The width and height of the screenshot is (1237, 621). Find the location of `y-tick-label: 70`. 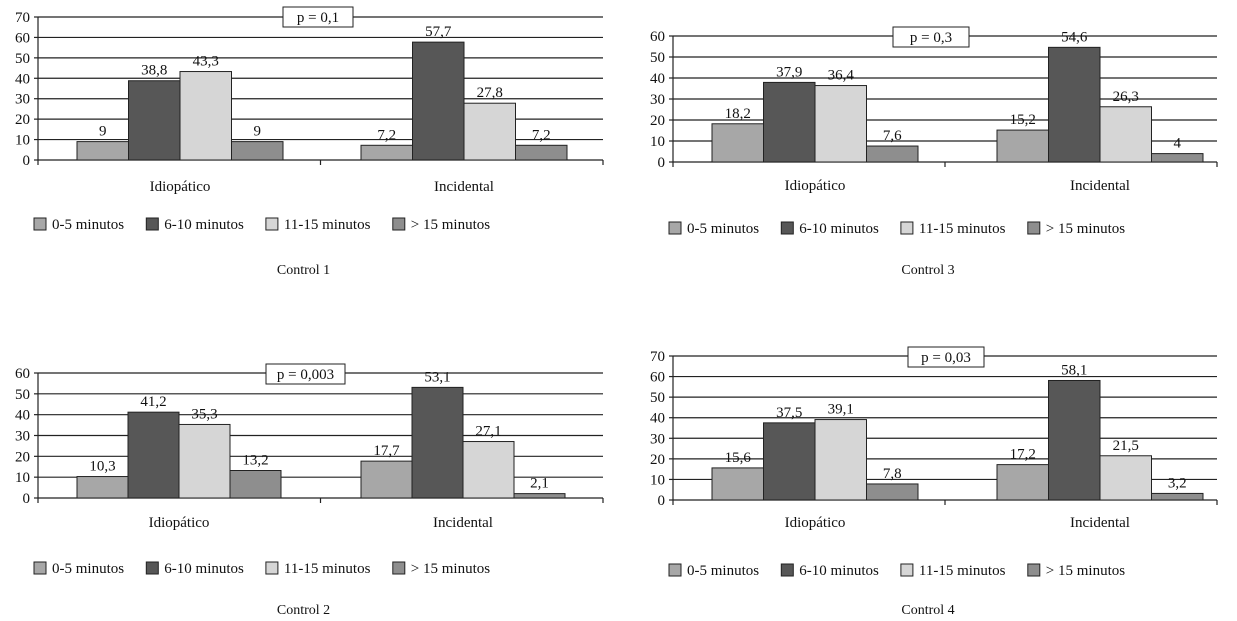

y-tick-label: 70 is located at coordinates (22, 18).